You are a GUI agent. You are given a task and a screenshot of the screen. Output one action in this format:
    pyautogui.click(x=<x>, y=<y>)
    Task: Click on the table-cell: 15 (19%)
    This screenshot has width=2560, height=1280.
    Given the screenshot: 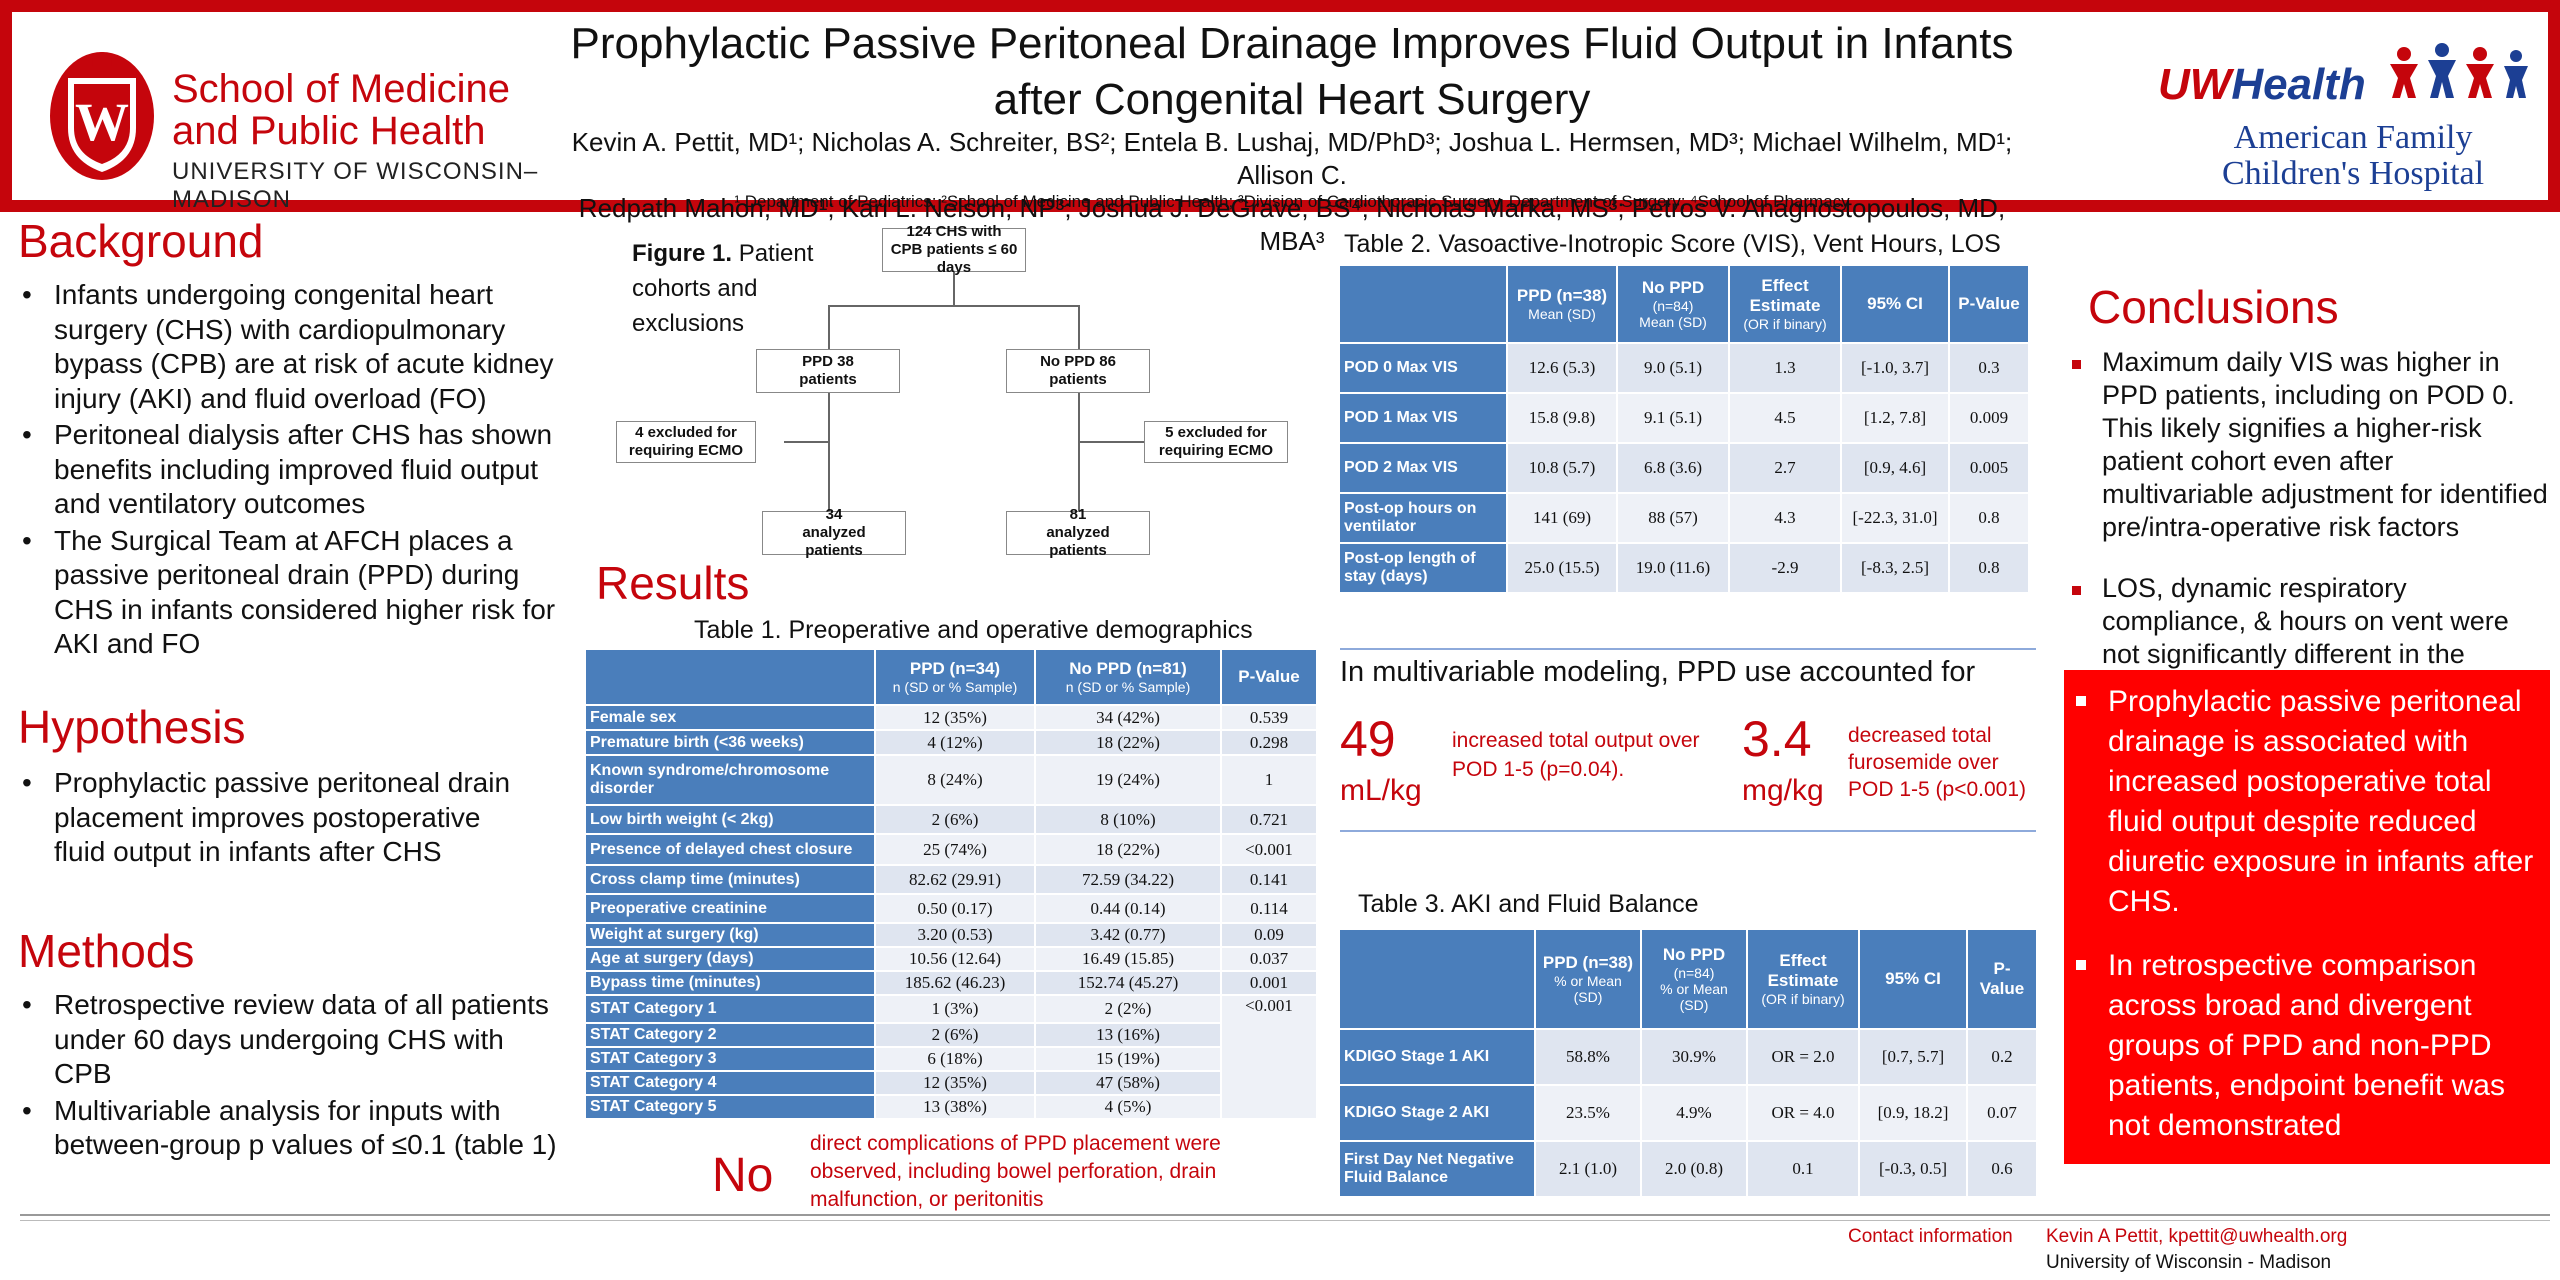 What is the action you would take?
    pyautogui.click(x=1128, y=1059)
    